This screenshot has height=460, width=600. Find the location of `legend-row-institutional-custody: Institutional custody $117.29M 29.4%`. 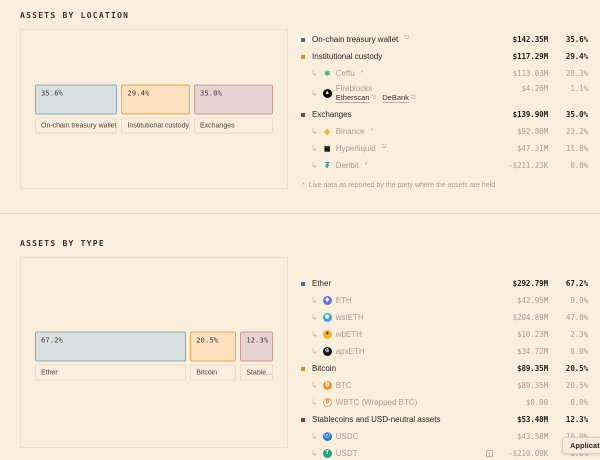

legend-row-institutional-custody: Institutional custody $117.29M 29.4% is located at coordinates (444, 56).